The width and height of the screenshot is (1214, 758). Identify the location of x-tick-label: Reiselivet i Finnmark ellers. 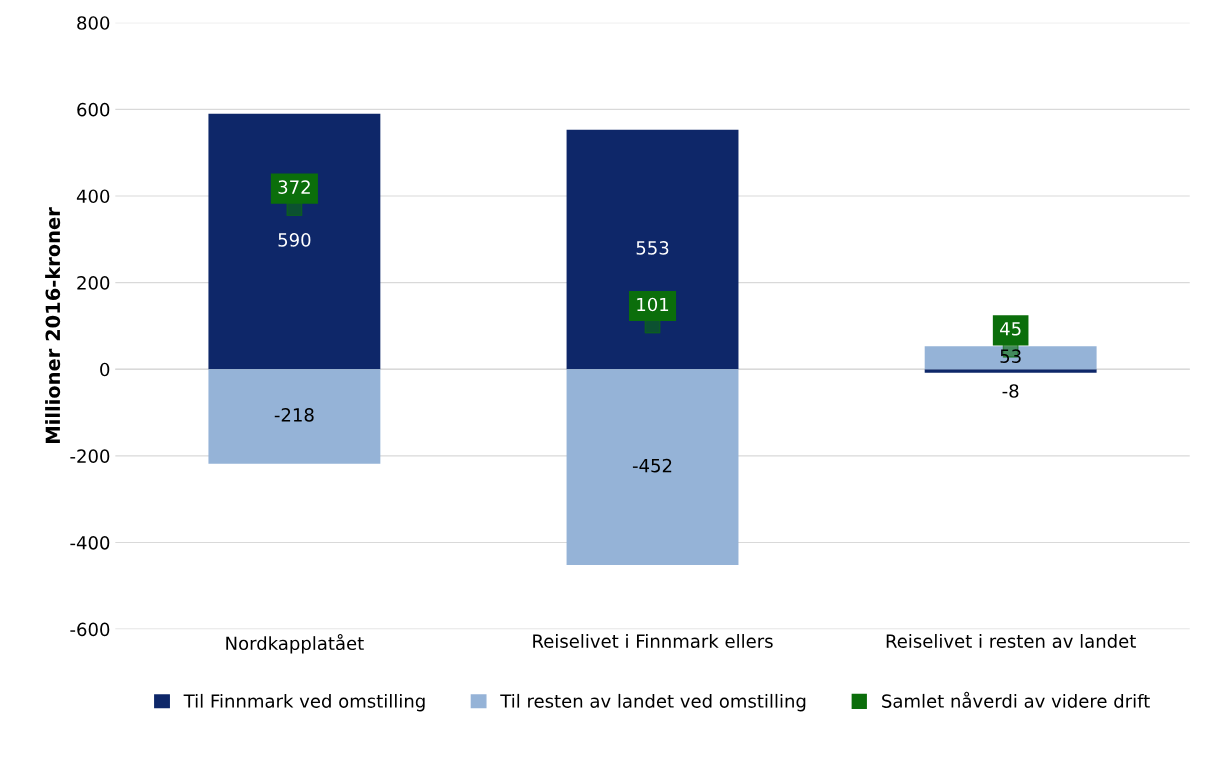
(653, 641).